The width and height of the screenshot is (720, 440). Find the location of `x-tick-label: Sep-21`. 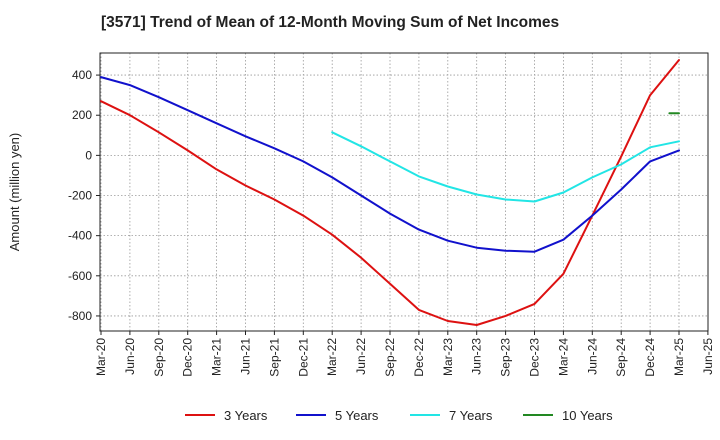

x-tick-label: Sep-21 is located at coordinates (274, 357).